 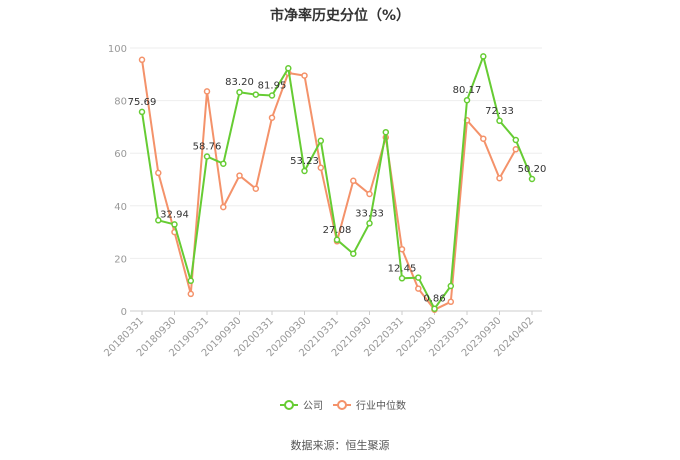 What do you see at coordinates (120, 102) in the screenshot?
I see `y-tick-label: 80` at bounding box center [120, 102].